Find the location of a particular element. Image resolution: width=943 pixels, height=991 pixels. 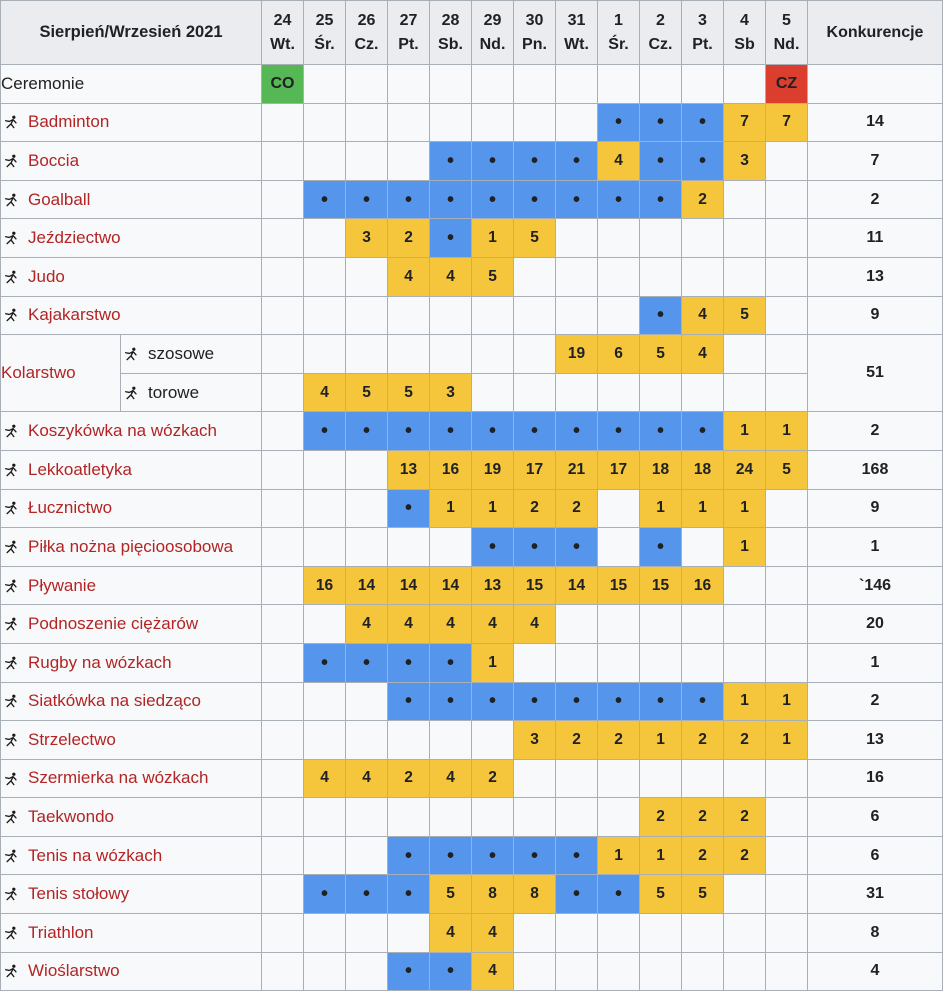

day-header-30: 30 Pn. is located at coordinates (534, 32).